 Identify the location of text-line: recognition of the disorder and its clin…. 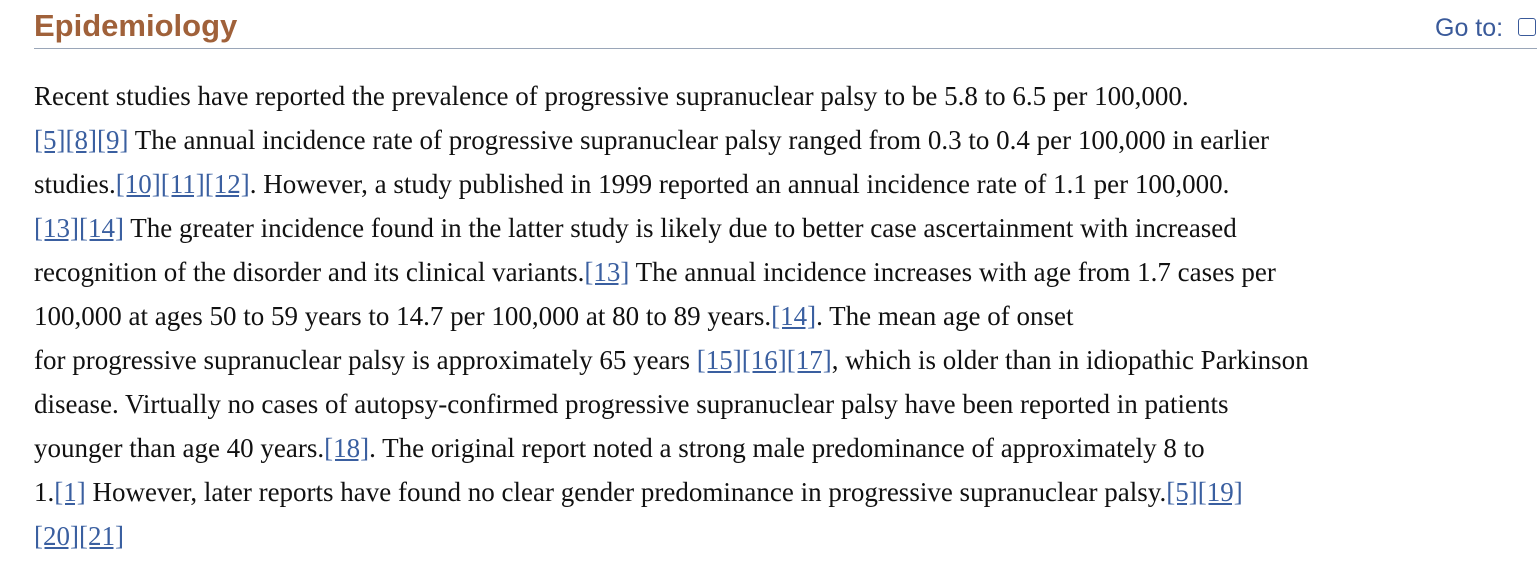
(785, 272).